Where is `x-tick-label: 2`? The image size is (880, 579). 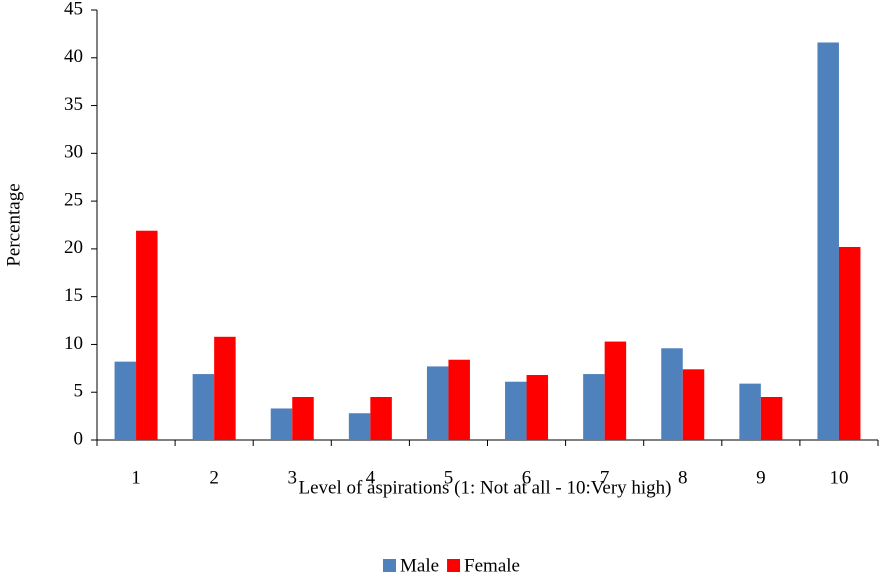
x-tick-label: 2 is located at coordinates (214, 477).